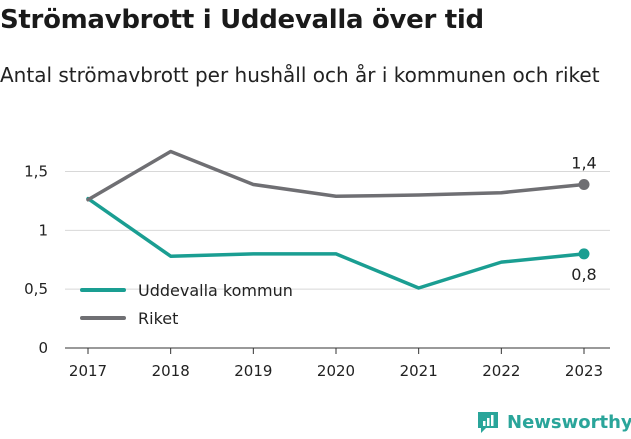 The width and height of the screenshot is (631, 439). What do you see at coordinates (569, 422) in the screenshot?
I see `brand-name: Newsworthy` at bounding box center [569, 422].